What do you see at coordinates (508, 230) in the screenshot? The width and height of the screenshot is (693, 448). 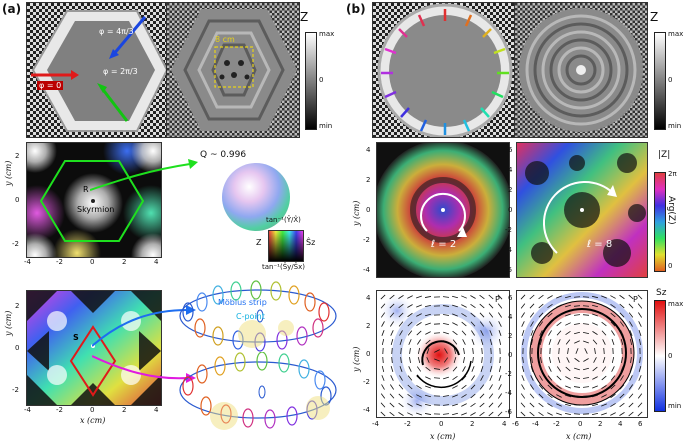 I see `b-mid-ytick-r: -2` at bounding box center [508, 230].